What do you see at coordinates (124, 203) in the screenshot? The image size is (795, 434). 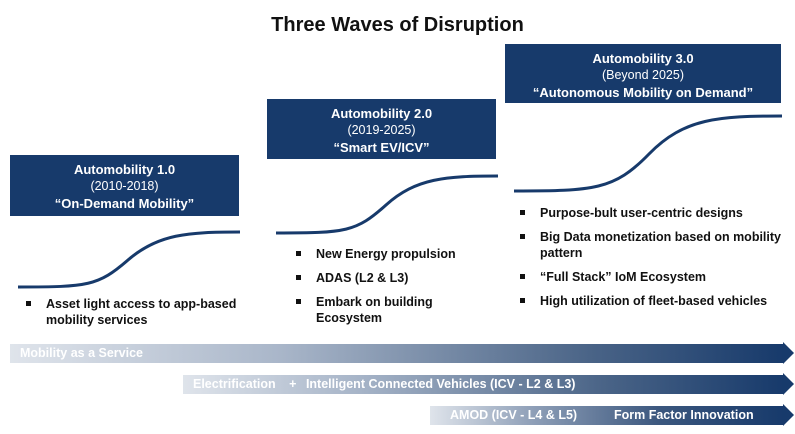 I see `wave-1-tagline: “On-Demand Mobility”` at bounding box center [124, 203].